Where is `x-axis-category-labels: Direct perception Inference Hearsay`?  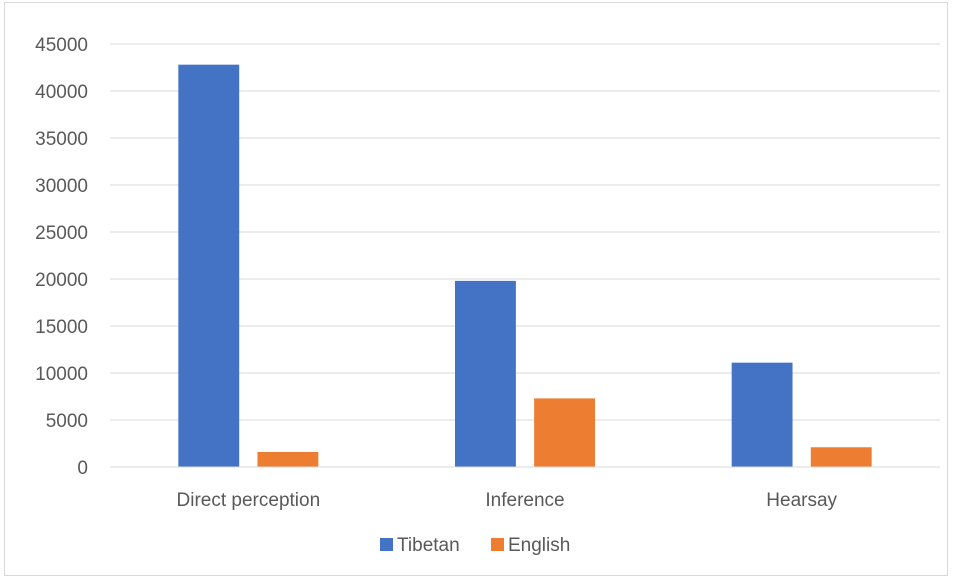
x-axis-category-labels: Direct perception Inference Hearsay is located at coordinates (507, 500).